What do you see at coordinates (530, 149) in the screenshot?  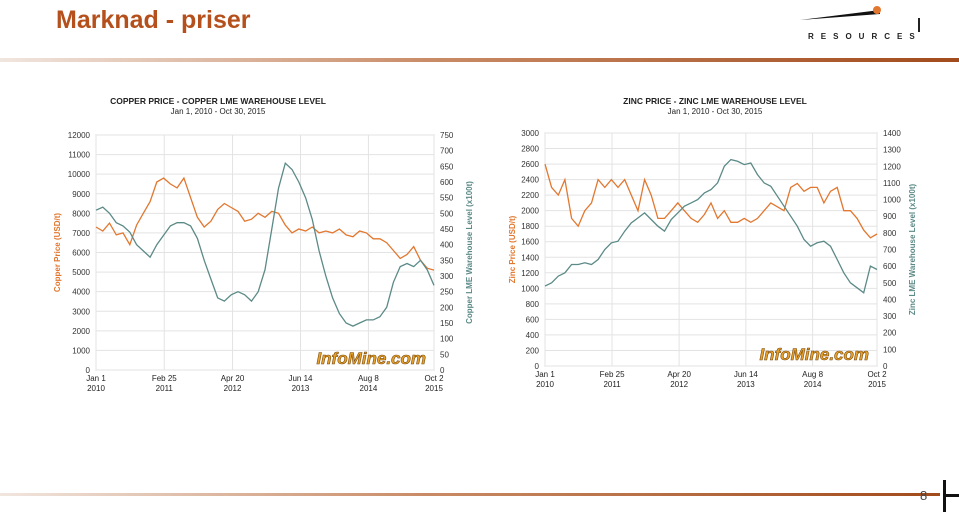 I see `y-tick-label: 2800` at bounding box center [530, 149].